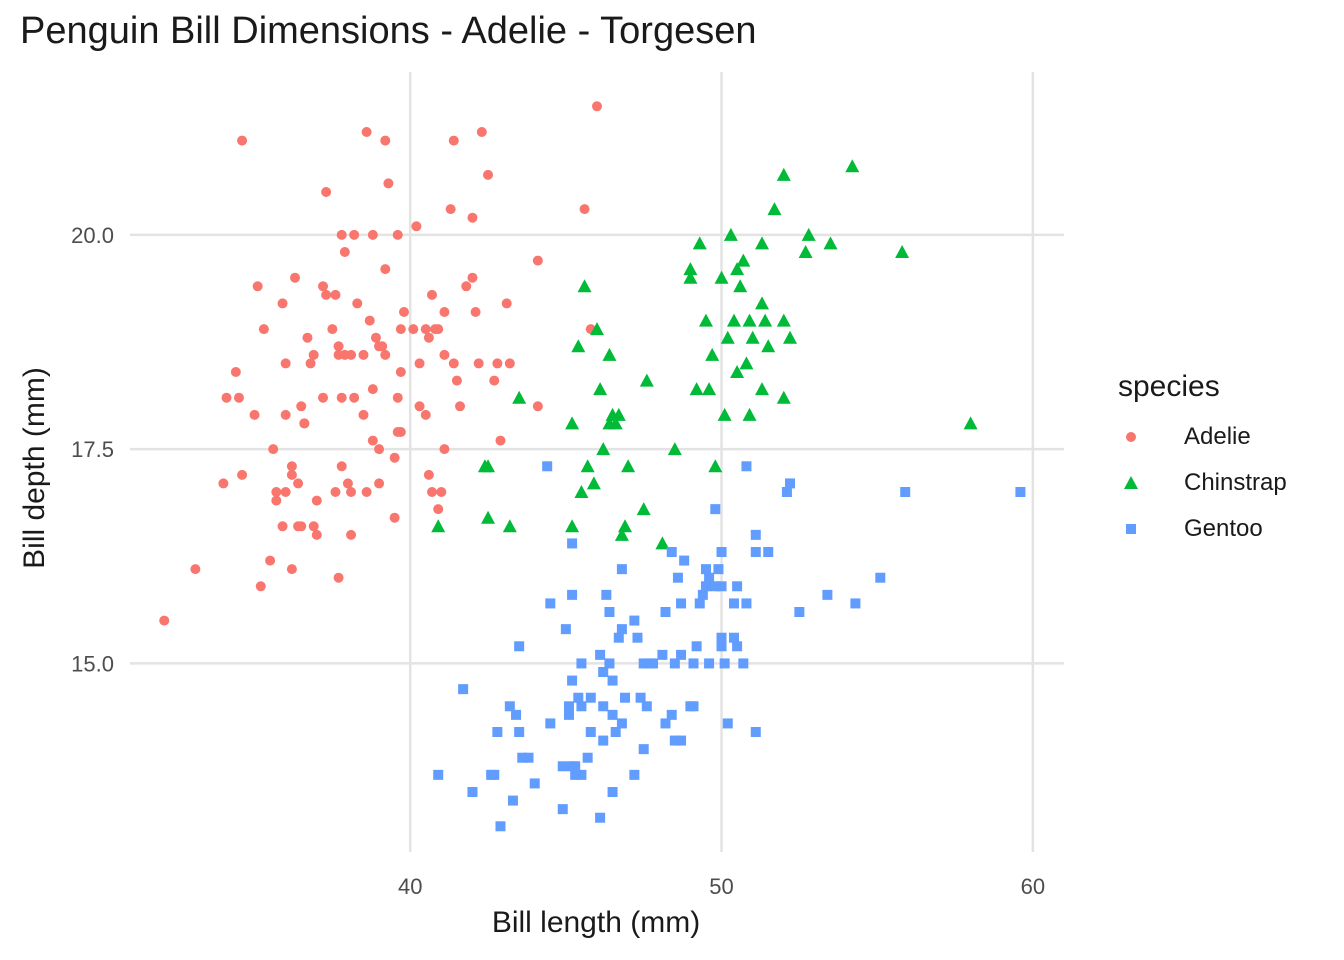 The image size is (1344, 960). What do you see at coordinates (1169, 386) in the screenshot?
I see `legend-title: species` at bounding box center [1169, 386].